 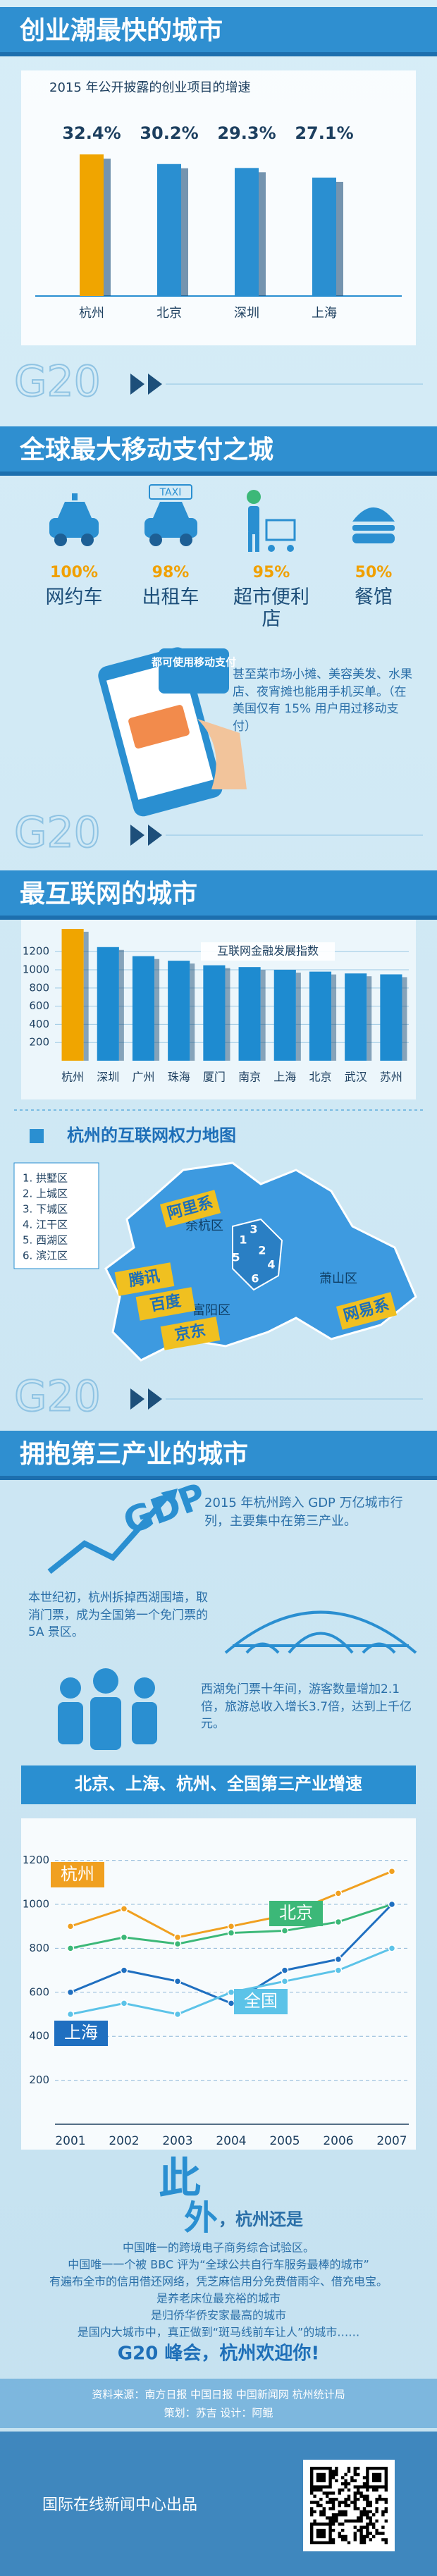 I want to click on area-label: 余杭区, so click(x=204, y=1226).